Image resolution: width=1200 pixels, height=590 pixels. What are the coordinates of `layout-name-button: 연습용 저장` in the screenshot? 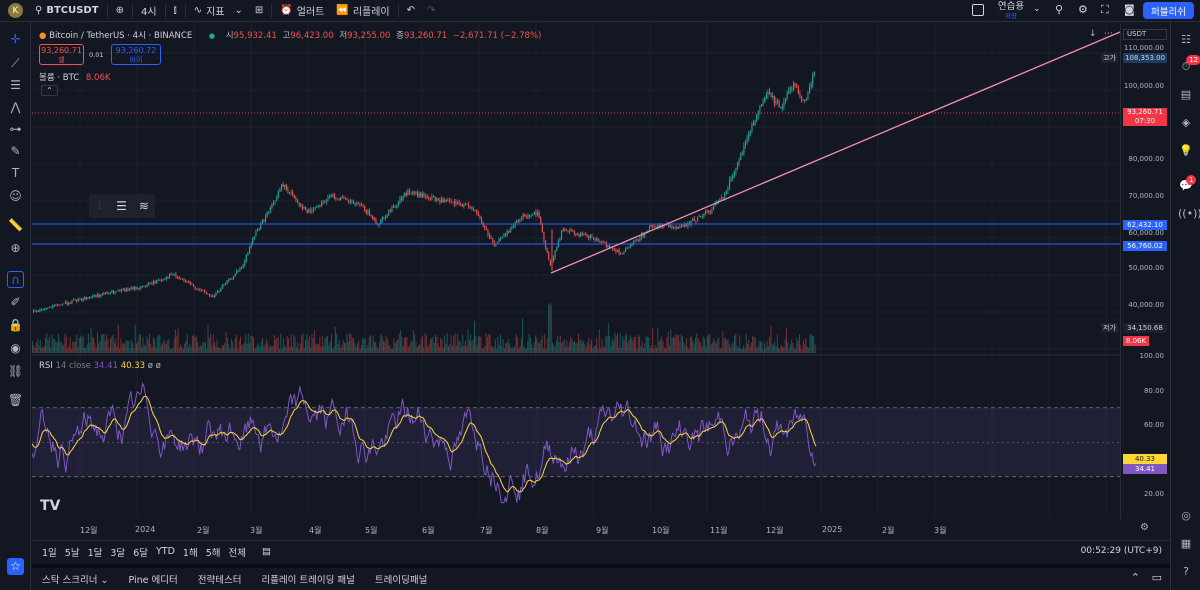 It's located at (1011, 10).